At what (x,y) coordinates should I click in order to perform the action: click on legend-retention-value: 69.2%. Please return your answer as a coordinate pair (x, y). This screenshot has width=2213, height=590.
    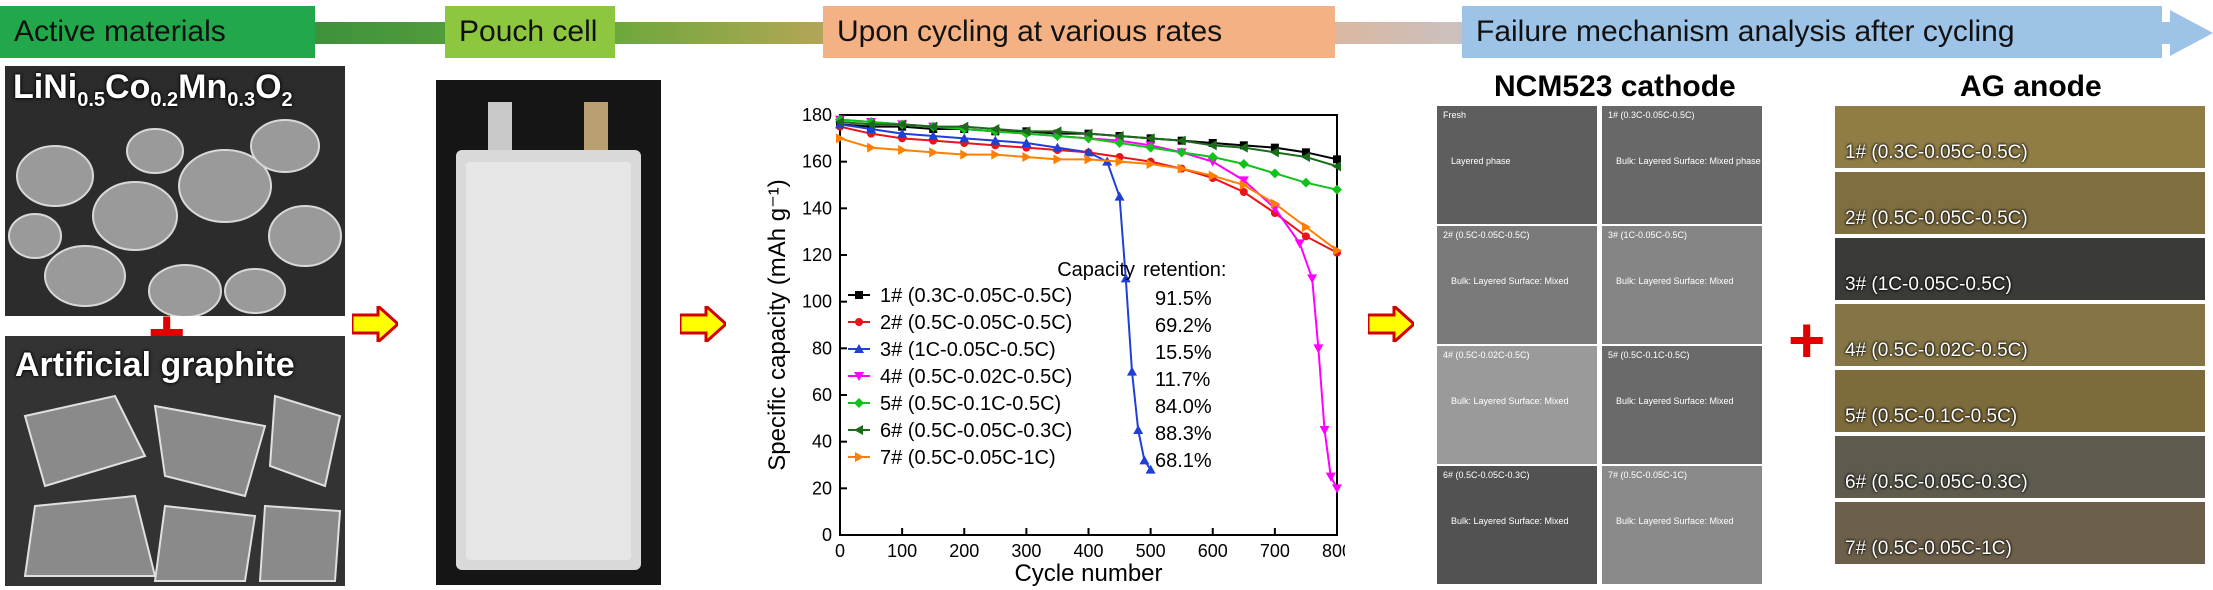
    Looking at the image, I should click on (1183, 326).